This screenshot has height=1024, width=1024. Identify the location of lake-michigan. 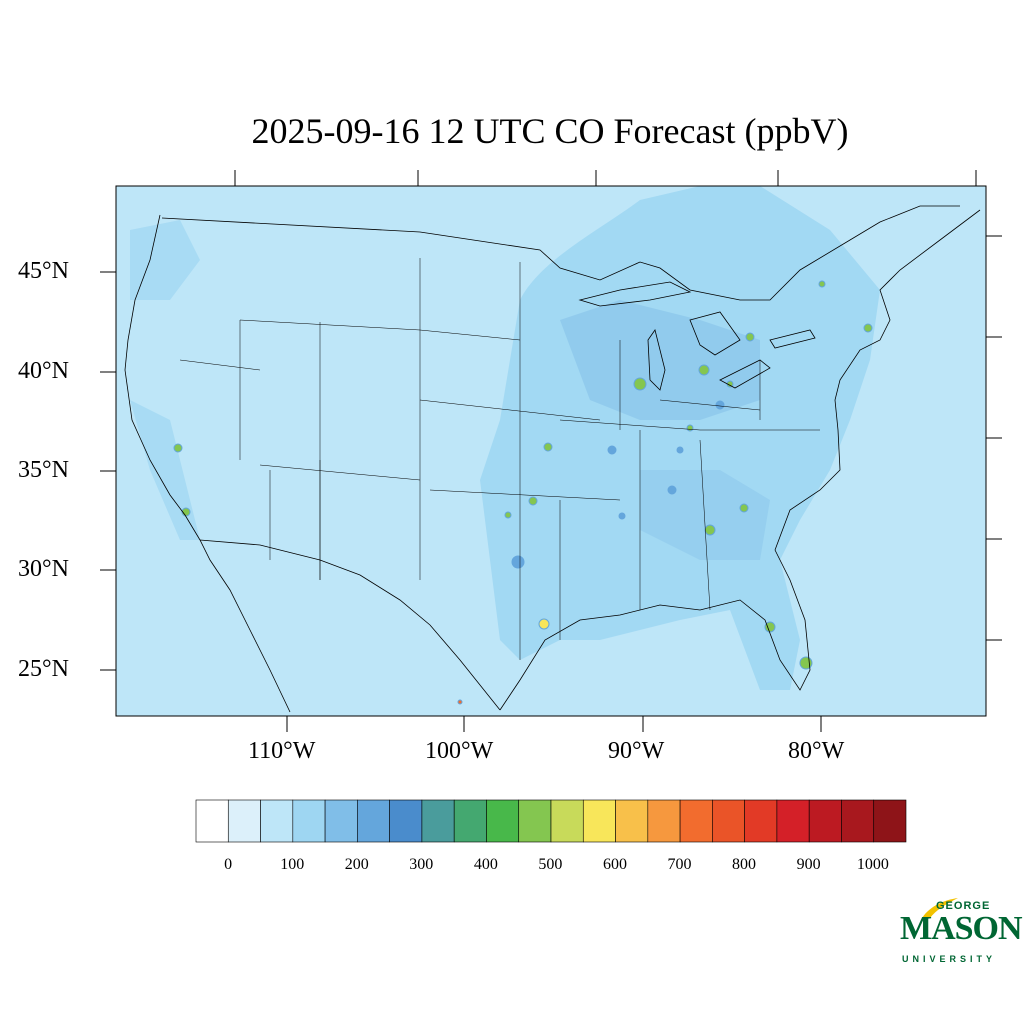
(656, 360).